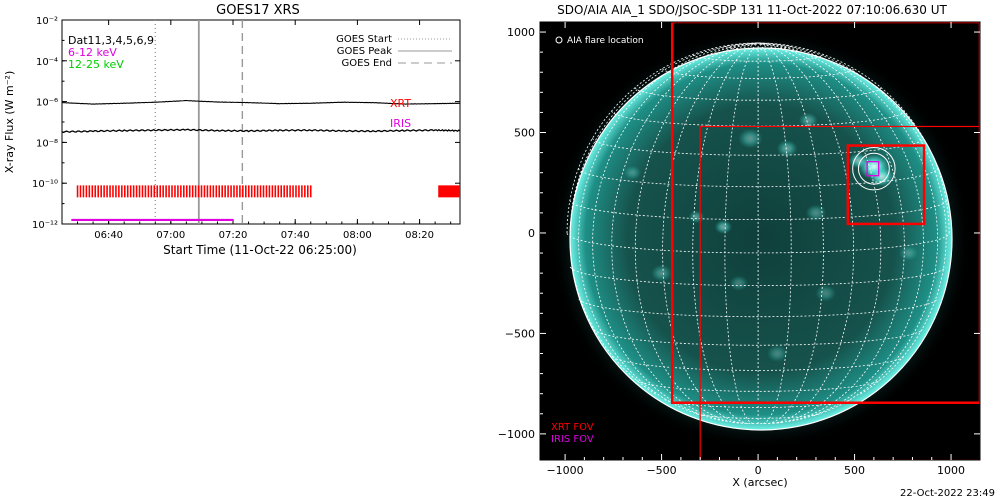 The height and width of the screenshot is (500, 1000). I want to click on goes-x-axis-label: Start Time (11-Oct-22 06:25:00), so click(260, 250).